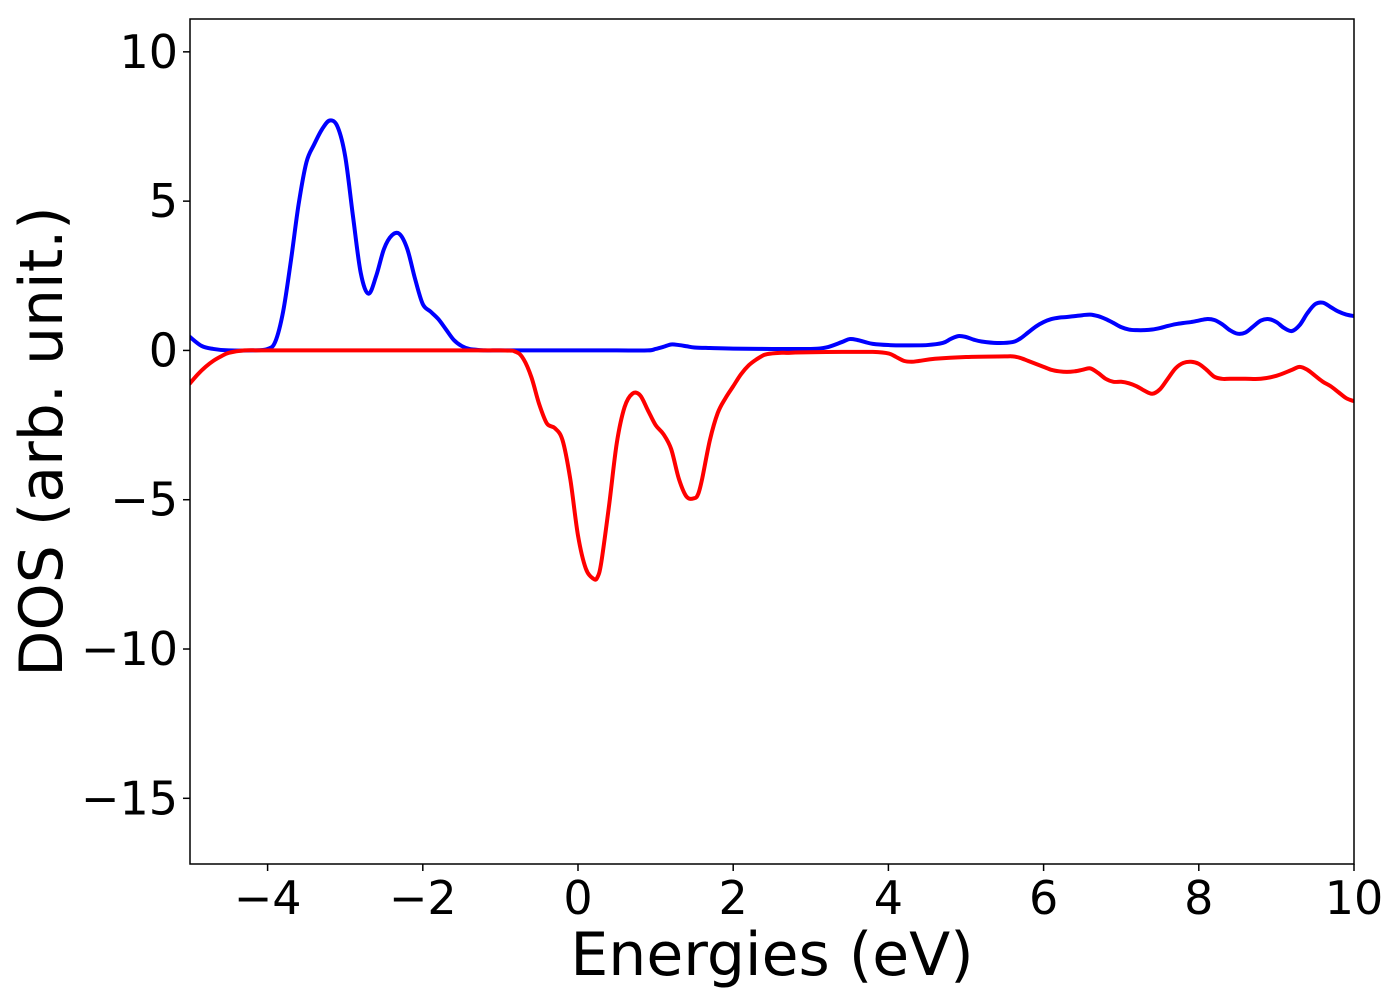 This screenshot has width=1400, height=1000. What do you see at coordinates (135, 425) in the screenshot?
I see `y-axis: 10 5 0 −5 −10 −15` at bounding box center [135, 425].